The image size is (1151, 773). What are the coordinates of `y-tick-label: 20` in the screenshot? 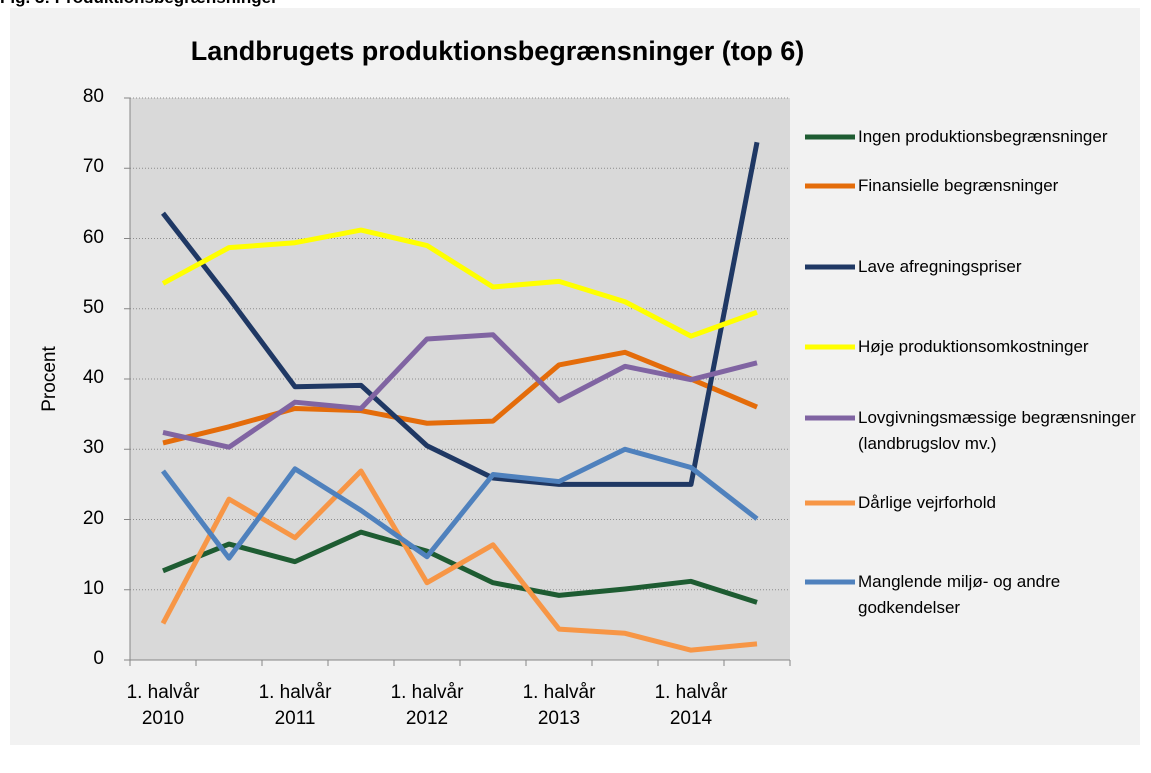 It's located at (93, 518).